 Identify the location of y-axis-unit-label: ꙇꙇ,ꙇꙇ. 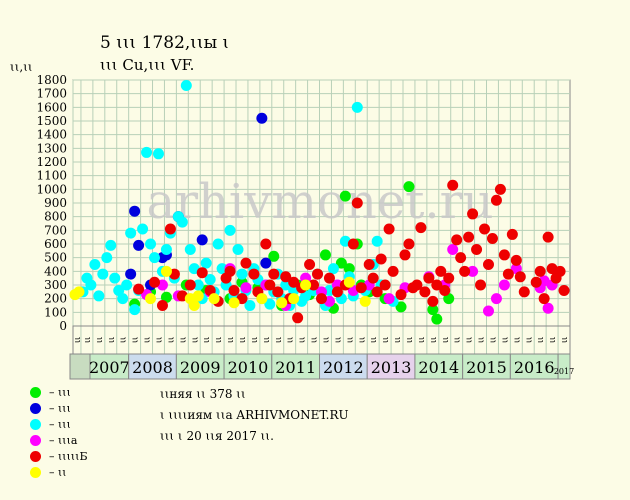
(21, 67).